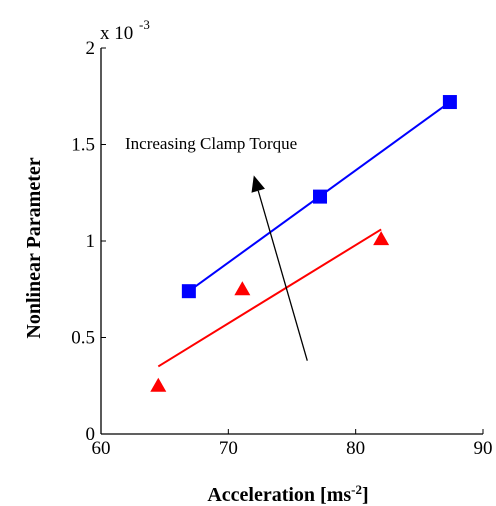 This screenshot has width=496, height=506. What do you see at coordinates (258, 184) in the screenshot?
I see `arrow-head` at bounding box center [258, 184].